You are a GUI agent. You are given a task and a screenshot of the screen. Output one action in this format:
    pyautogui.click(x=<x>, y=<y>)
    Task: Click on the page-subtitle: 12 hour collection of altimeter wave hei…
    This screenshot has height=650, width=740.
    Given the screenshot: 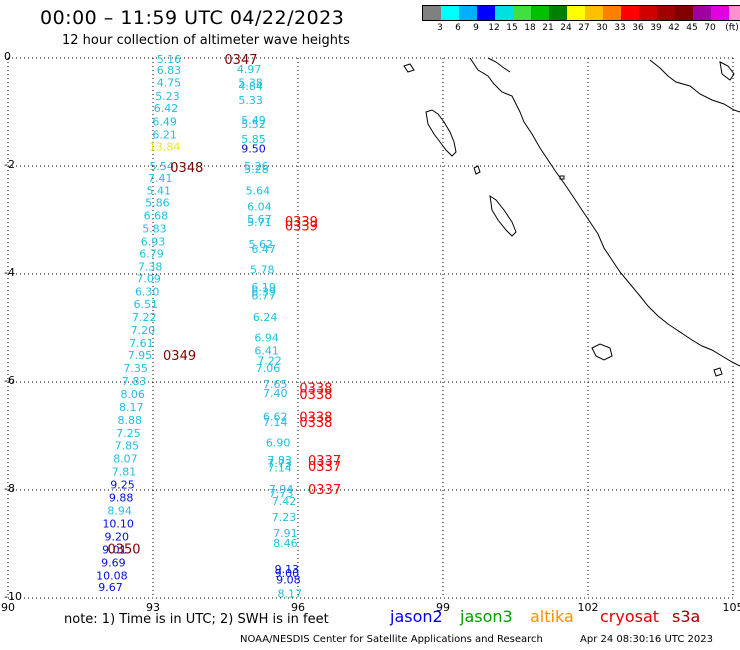 What is the action you would take?
    pyautogui.click(x=206, y=40)
    